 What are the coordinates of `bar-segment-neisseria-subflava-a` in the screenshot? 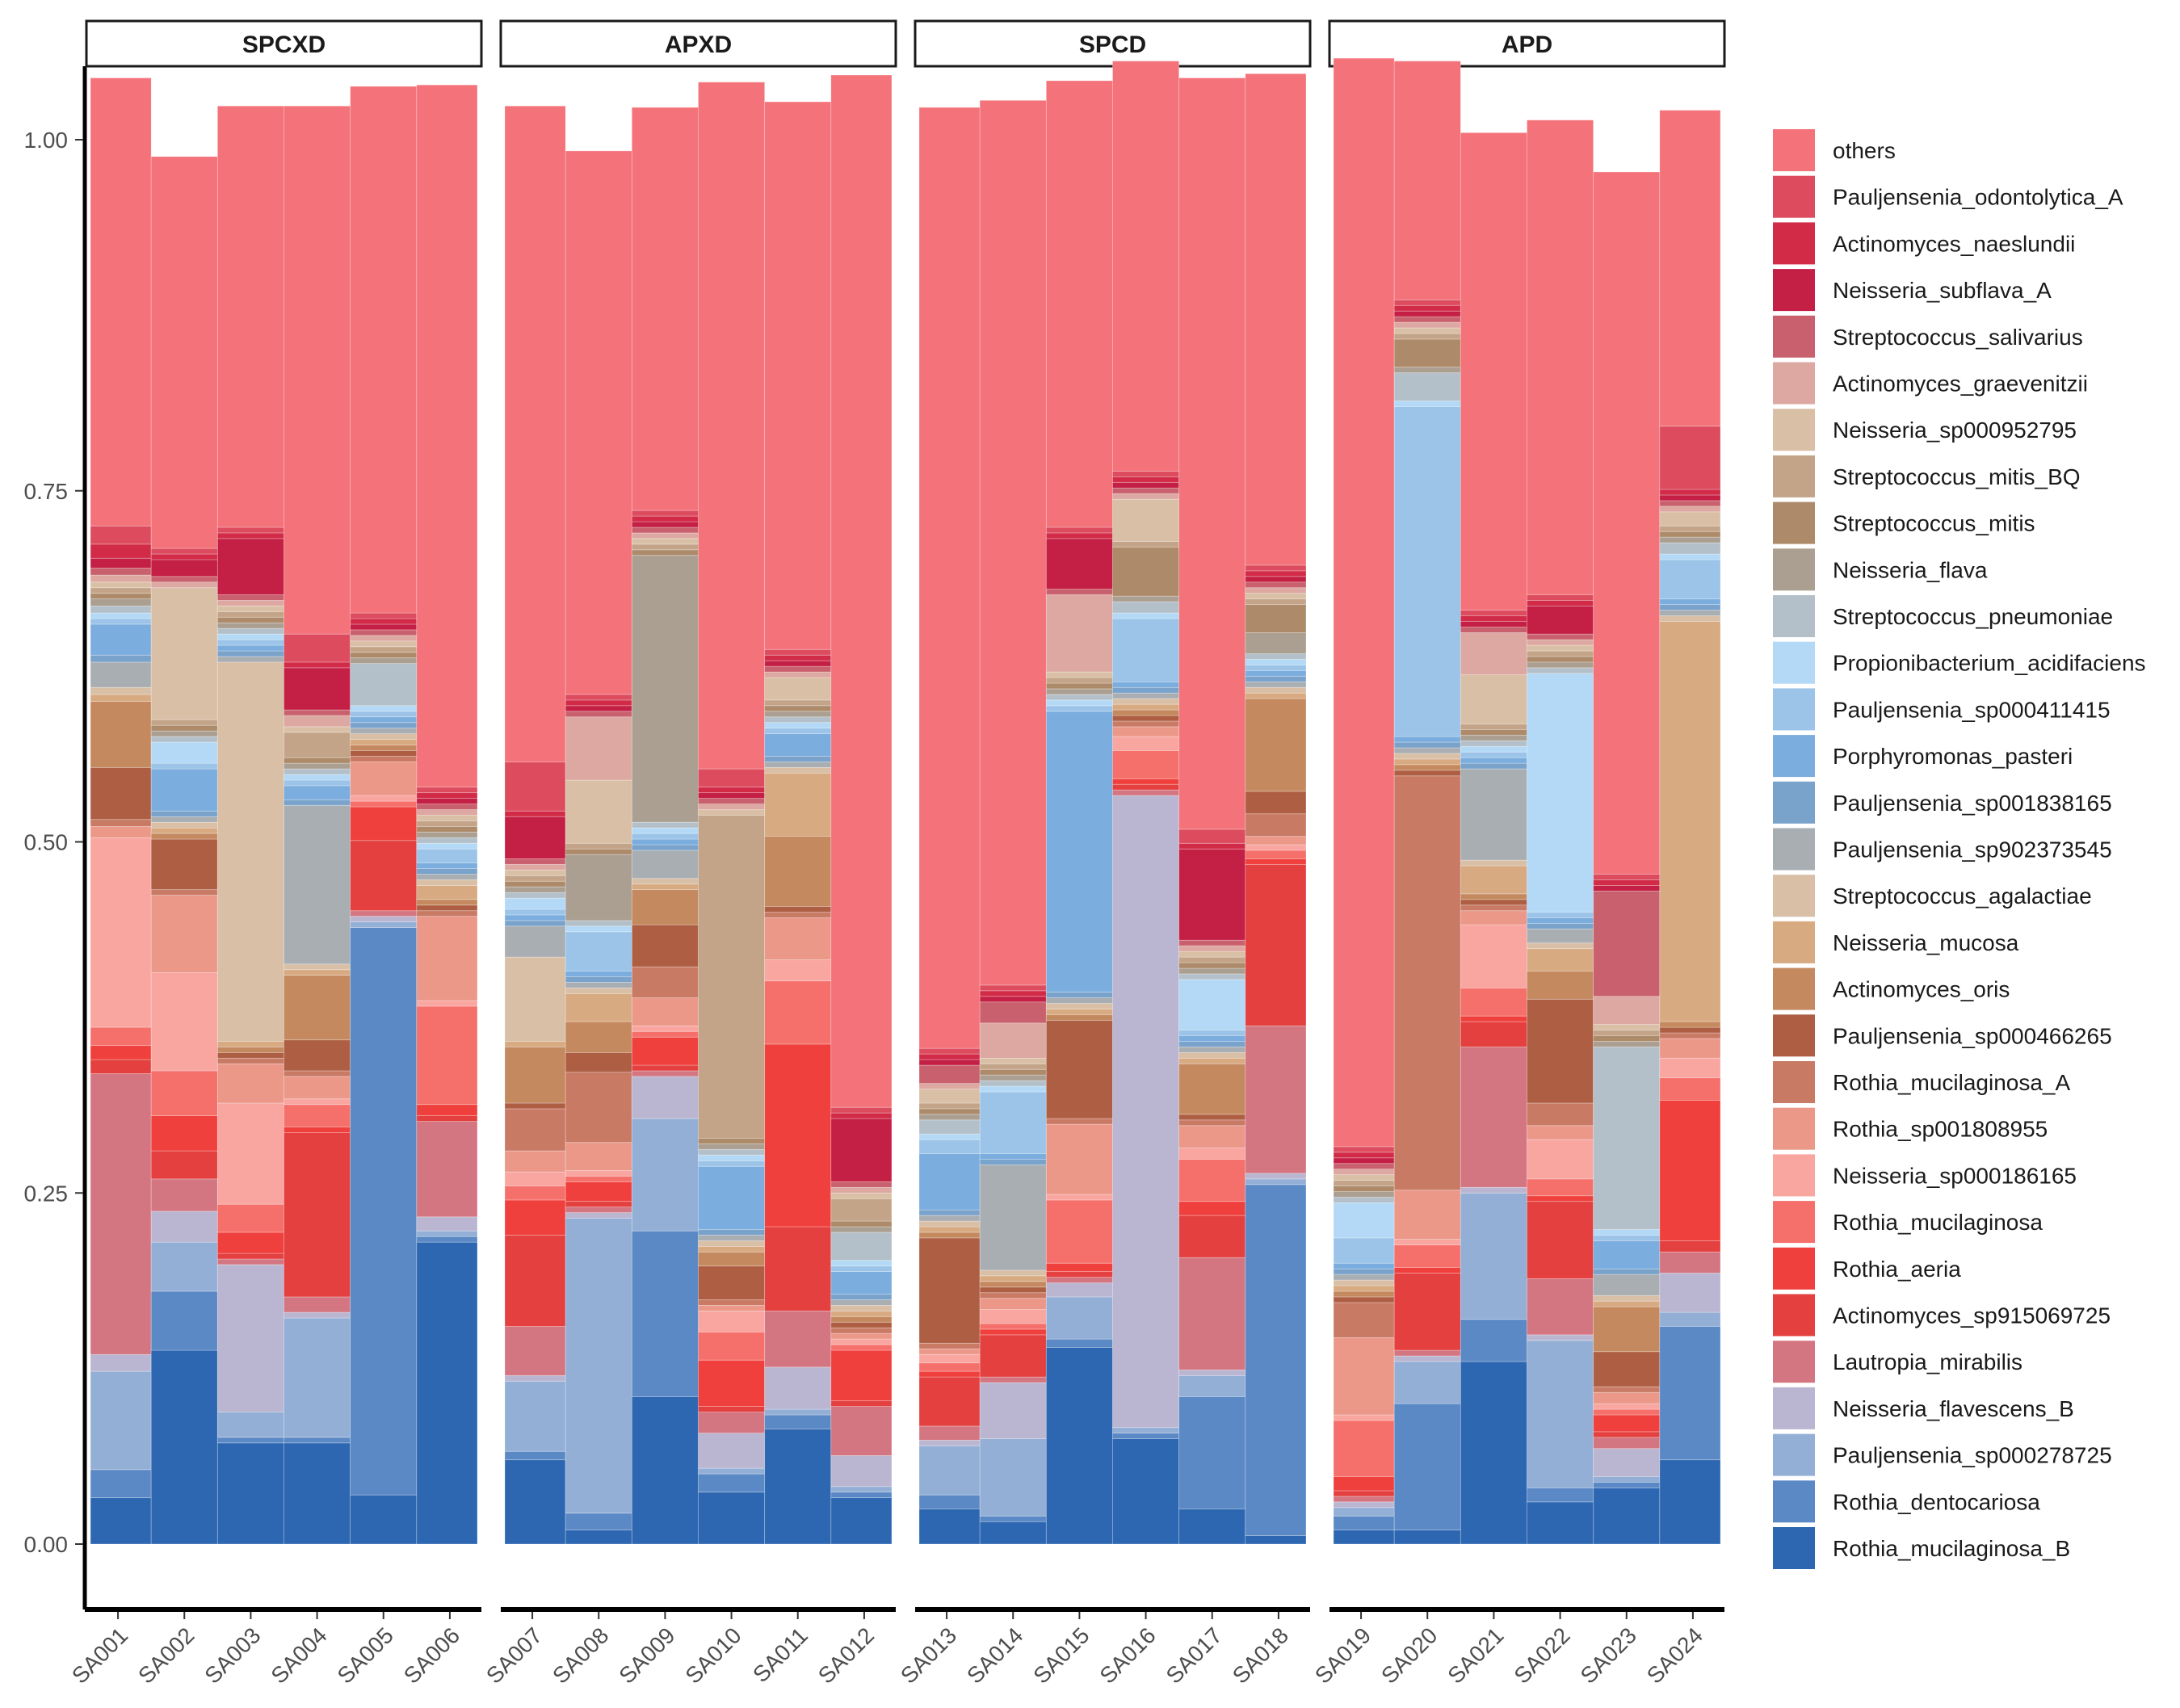 It's located at (1627, 889).